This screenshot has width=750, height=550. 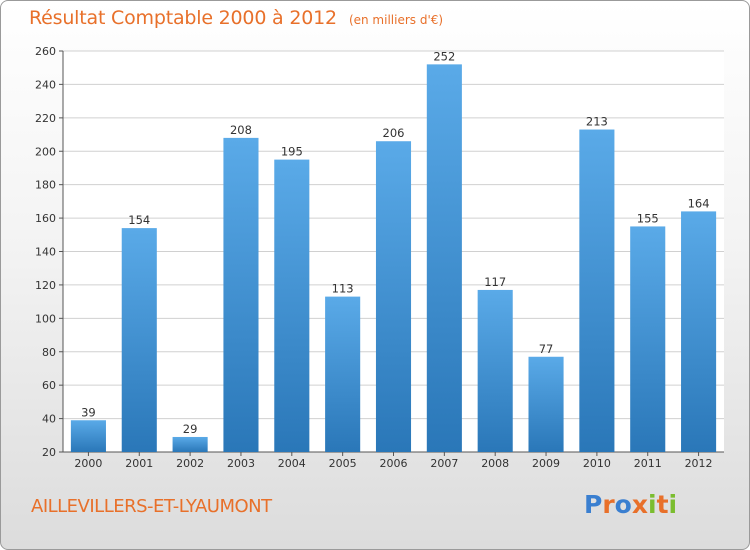 What do you see at coordinates (699, 463) in the screenshot?
I see `x-tick-label: 2012` at bounding box center [699, 463].